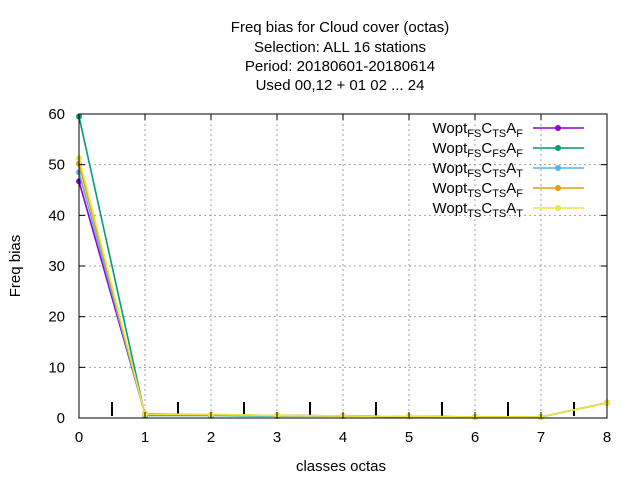 The height and width of the screenshot is (480, 640). What do you see at coordinates (478, 210) in the screenshot?
I see `legend-label: WoptTSCTSAT` at bounding box center [478, 210].